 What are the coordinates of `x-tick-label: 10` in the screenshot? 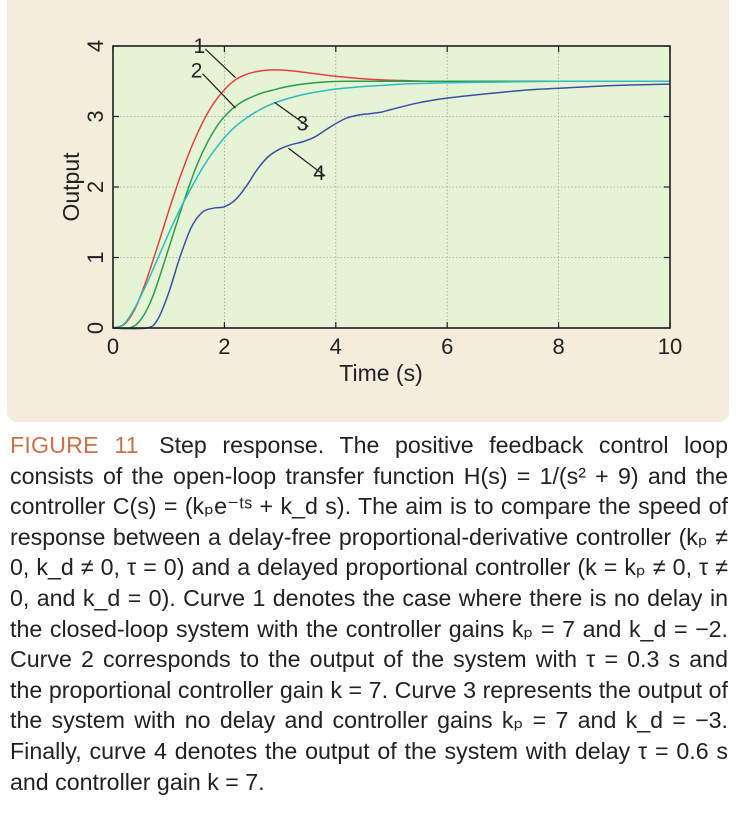 It's located at (670, 346).